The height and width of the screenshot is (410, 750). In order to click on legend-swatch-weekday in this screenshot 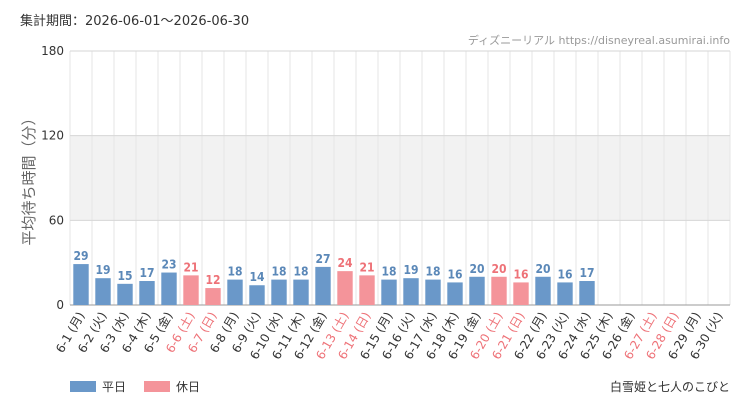, I will do `click(83, 386)`.